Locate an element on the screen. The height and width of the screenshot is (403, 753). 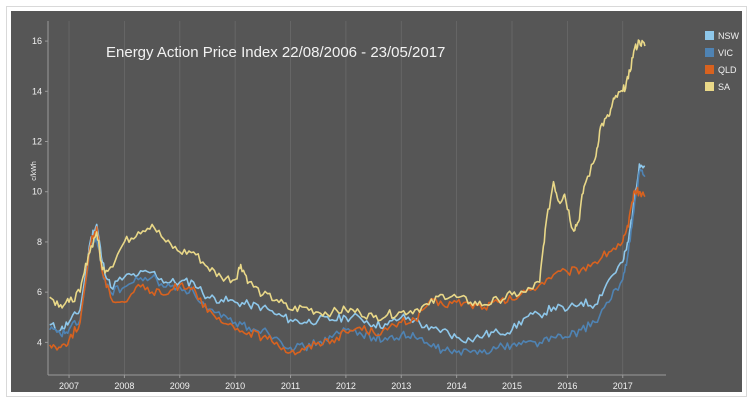
y-tick-label: 10 is located at coordinates (37, 192).